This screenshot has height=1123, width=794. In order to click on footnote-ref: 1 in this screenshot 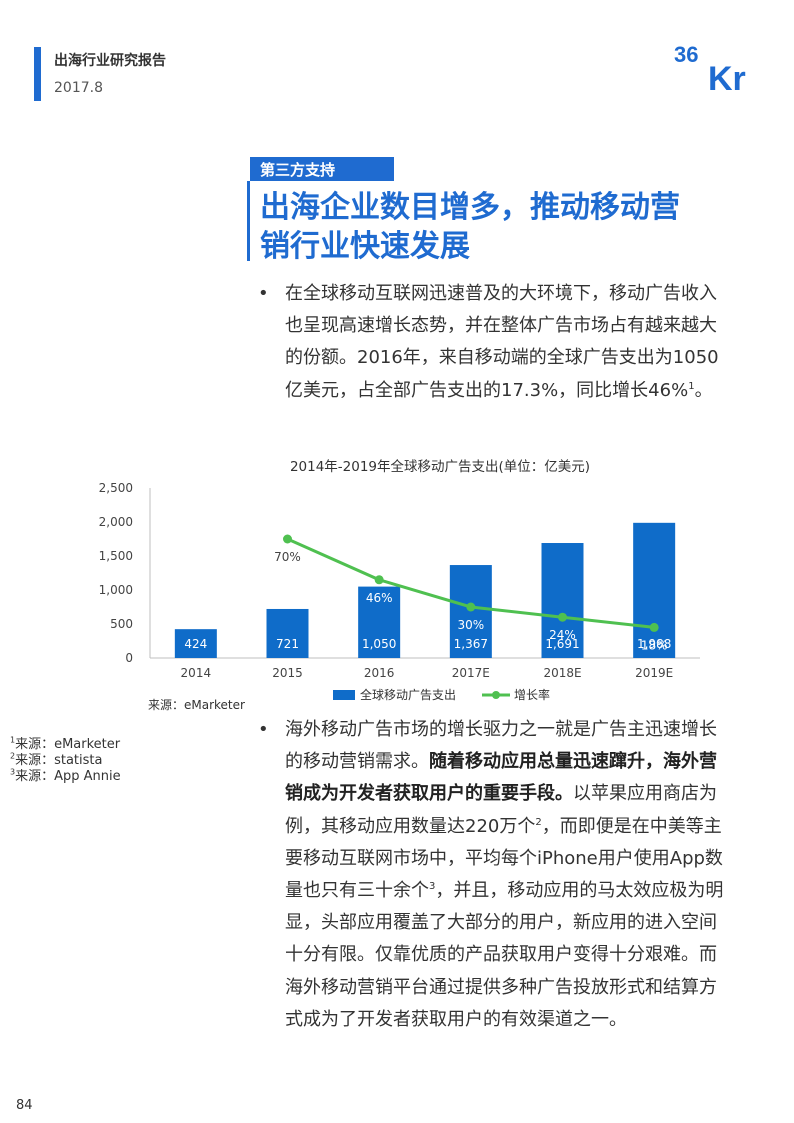, I will do `click(691, 386)`.